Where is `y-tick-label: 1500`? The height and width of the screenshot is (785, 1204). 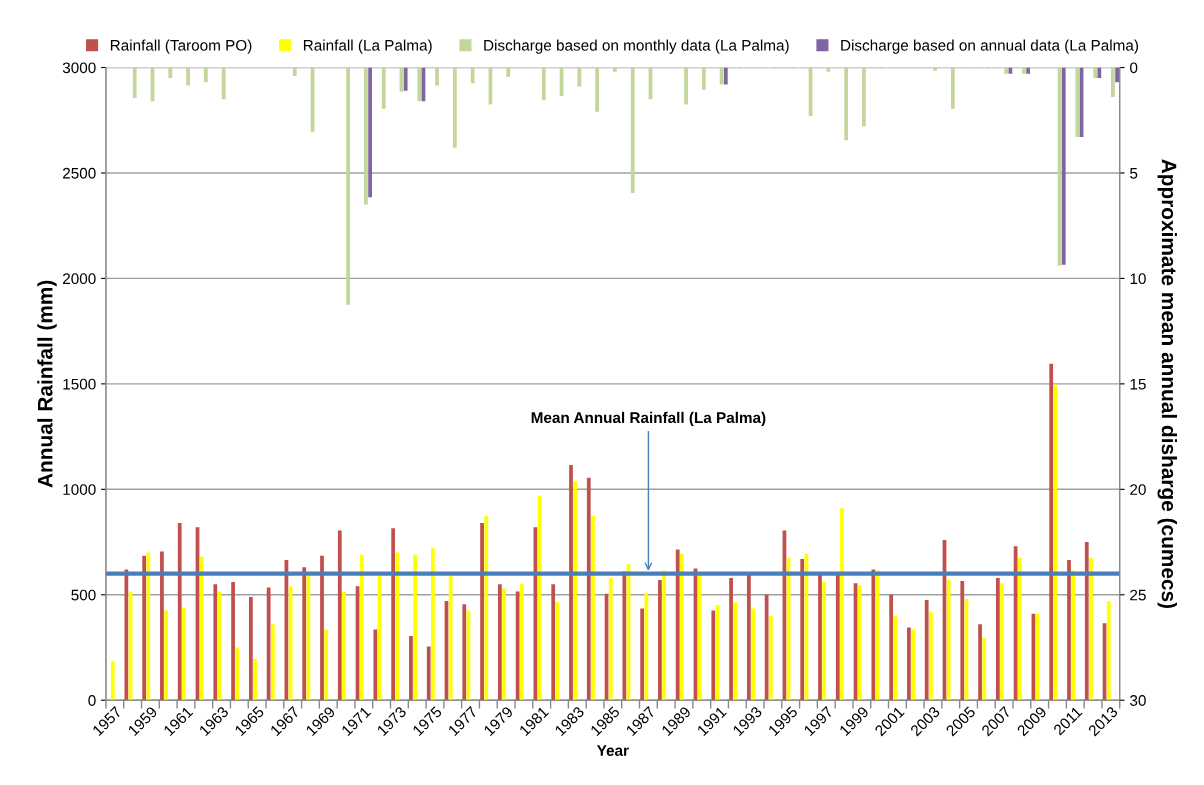
y-tick-label: 1500 is located at coordinates (79, 384).